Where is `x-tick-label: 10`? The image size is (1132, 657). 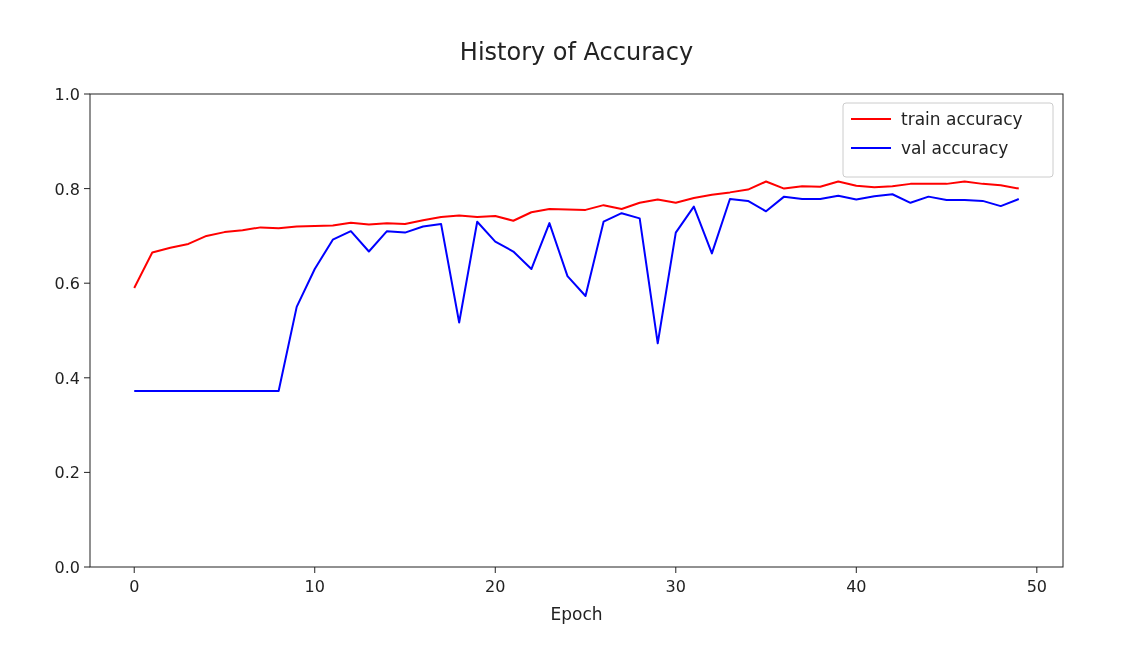 x-tick-label: 10 is located at coordinates (314, 586).